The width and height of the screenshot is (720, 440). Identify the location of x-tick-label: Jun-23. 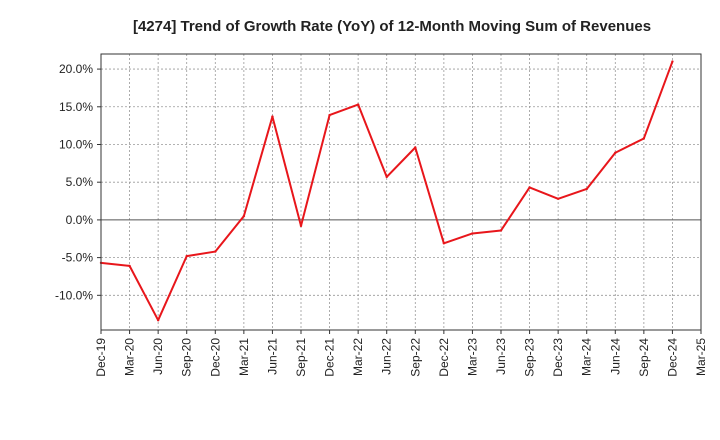
(501, 356).